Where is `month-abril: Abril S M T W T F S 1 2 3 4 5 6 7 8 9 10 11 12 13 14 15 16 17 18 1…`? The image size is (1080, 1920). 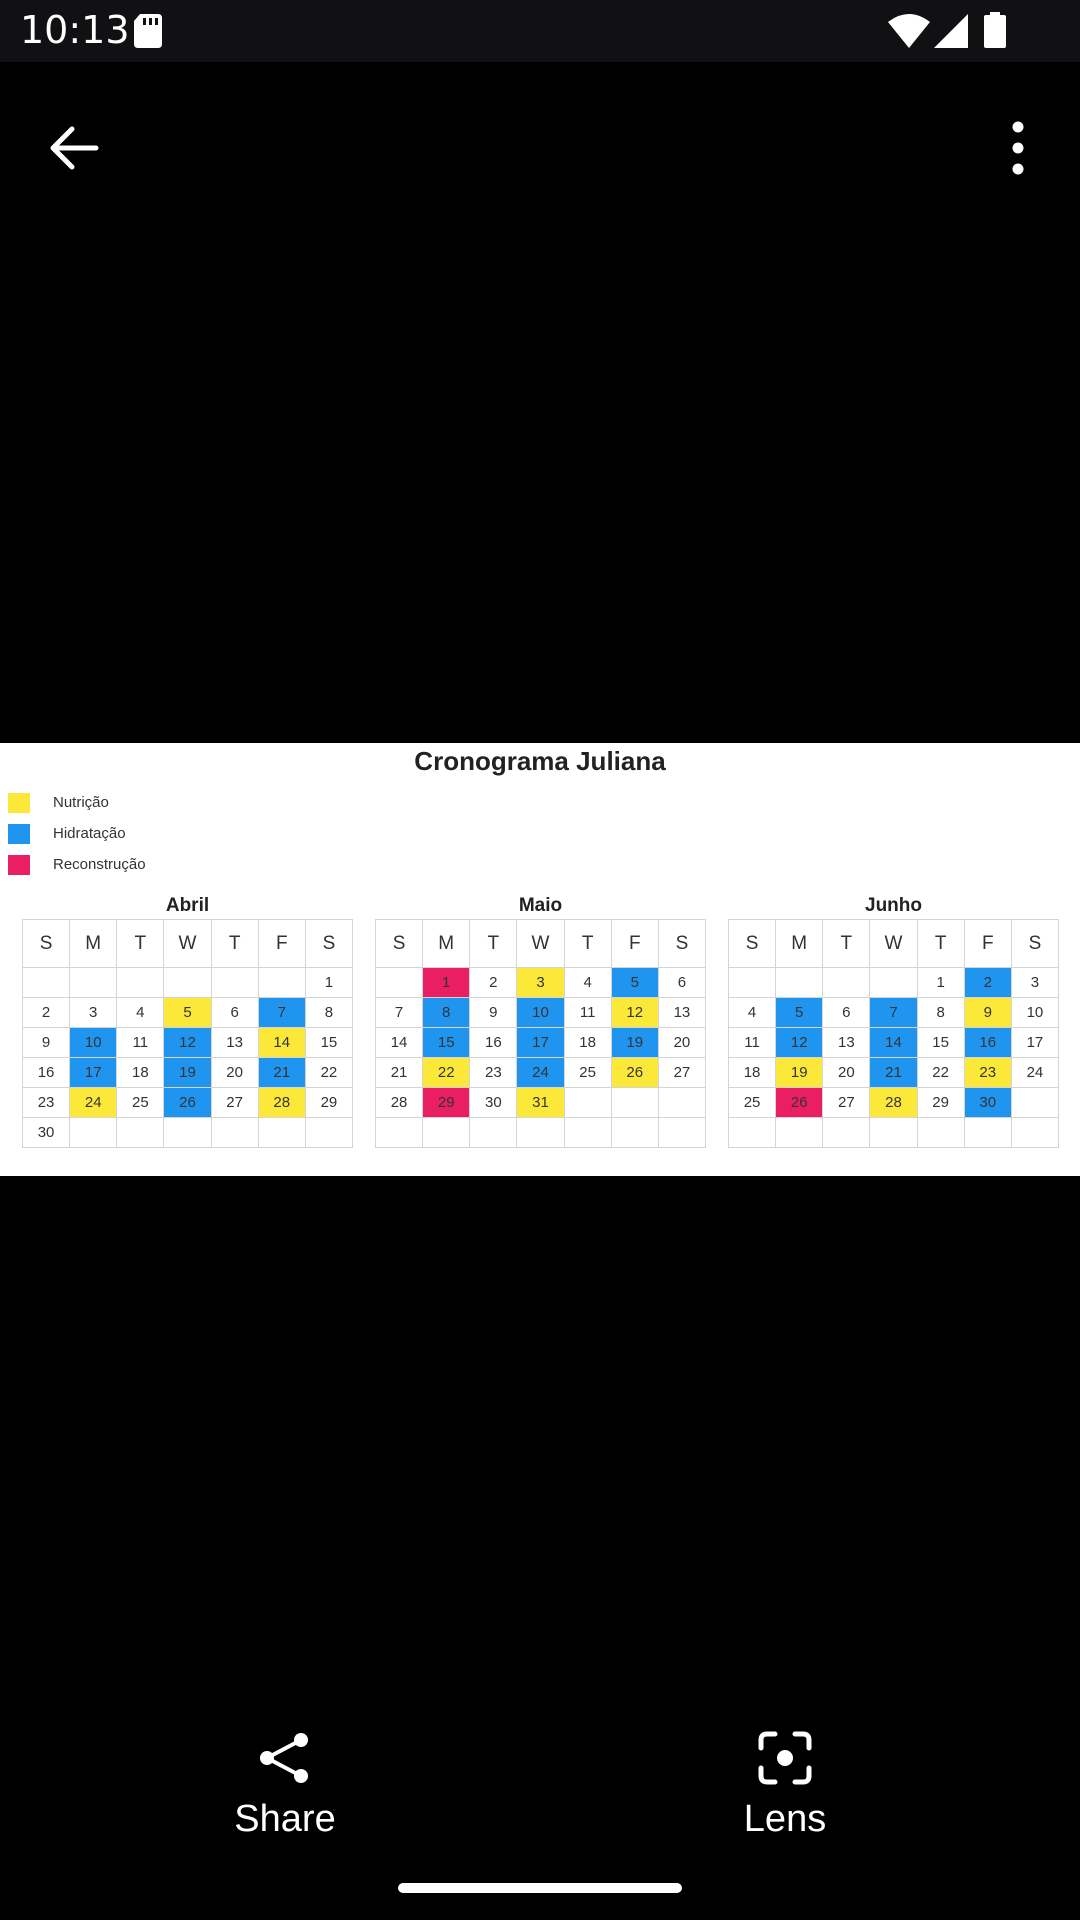 month-abril: Abril S M T W T F S 1 2 3 4 5 6 7 8 9 10 11 12 13 14 15 16 17 18 1… is located at coordinates (187, 1020).